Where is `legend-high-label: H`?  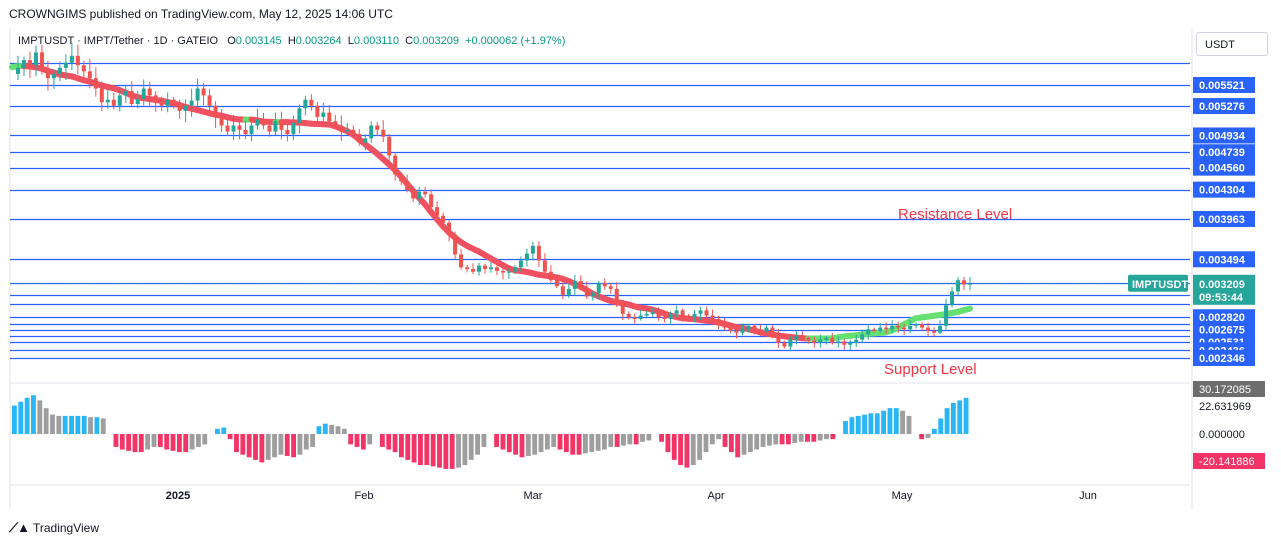
legend-high-label: H is located at coordinates (291, 41).